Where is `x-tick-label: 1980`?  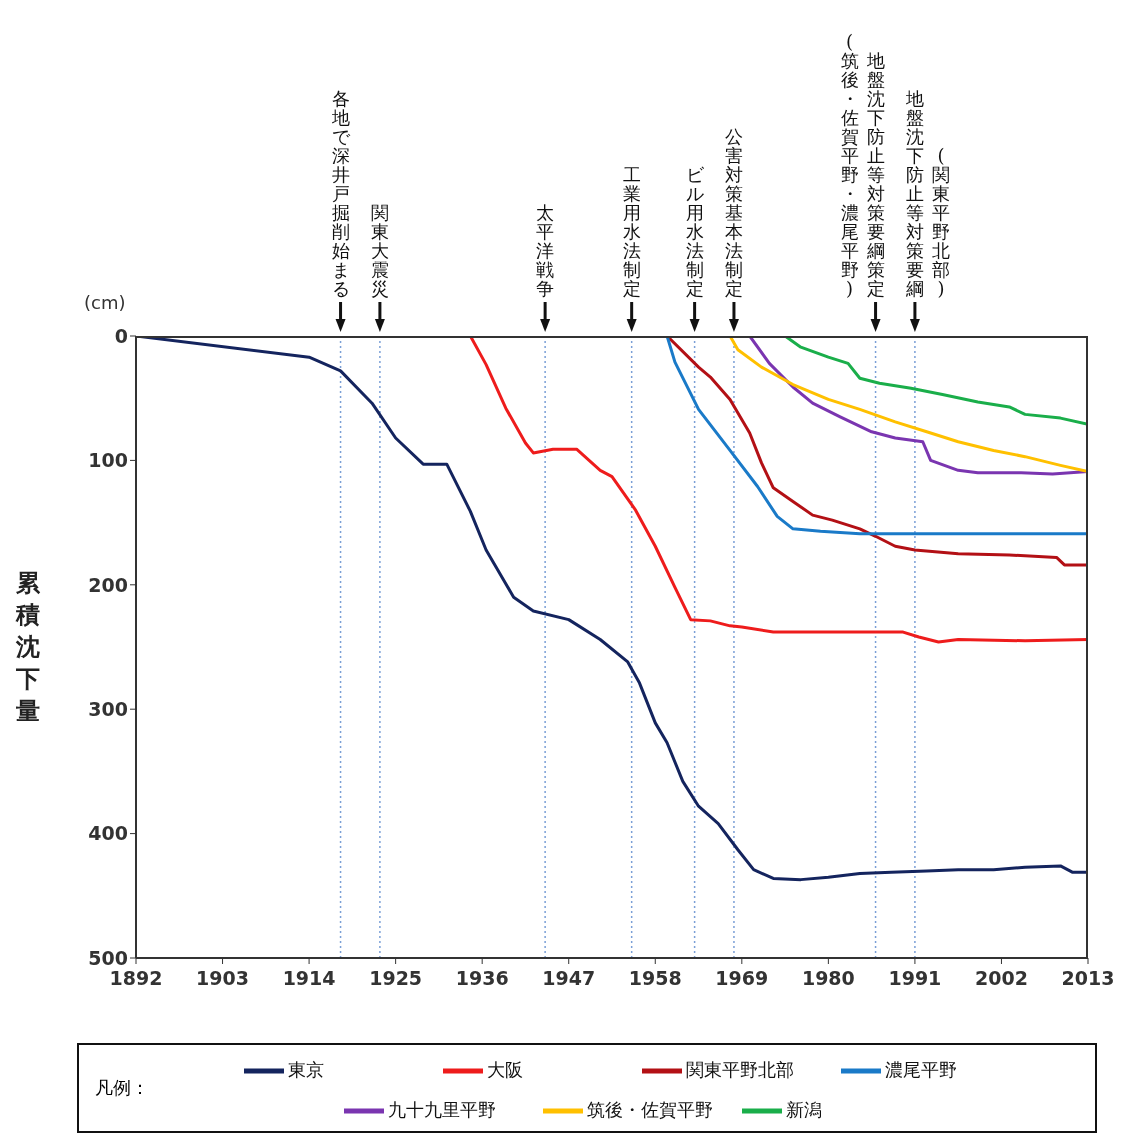 x-tick-label: 1980 is located at coordinates (828, 978).